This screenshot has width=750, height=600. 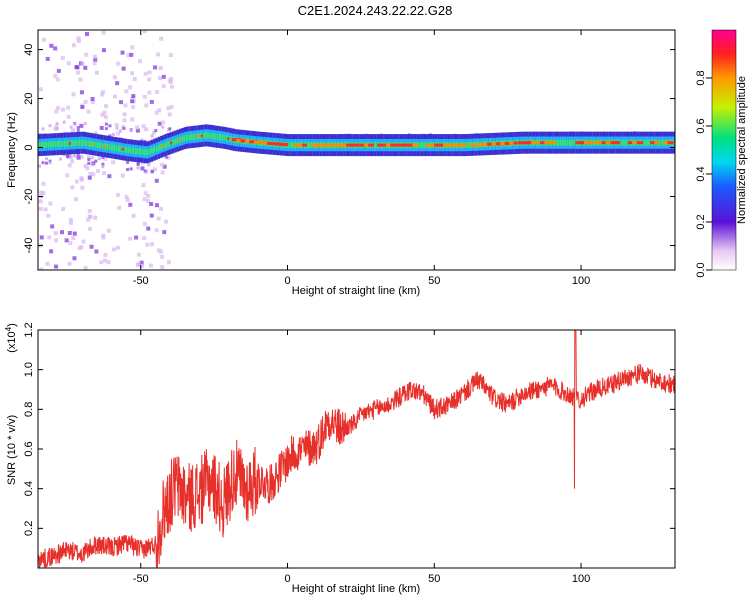 I want to click on y-tick-label: 0.8, so click(x=29, y=409).